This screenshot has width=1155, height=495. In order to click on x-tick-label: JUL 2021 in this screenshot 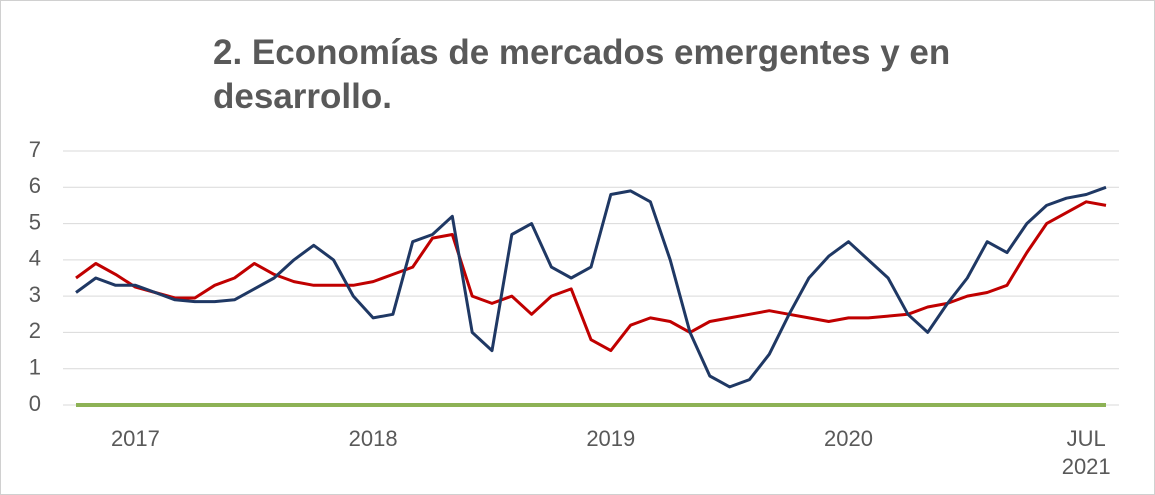, I will do `click(1086, 452)`.